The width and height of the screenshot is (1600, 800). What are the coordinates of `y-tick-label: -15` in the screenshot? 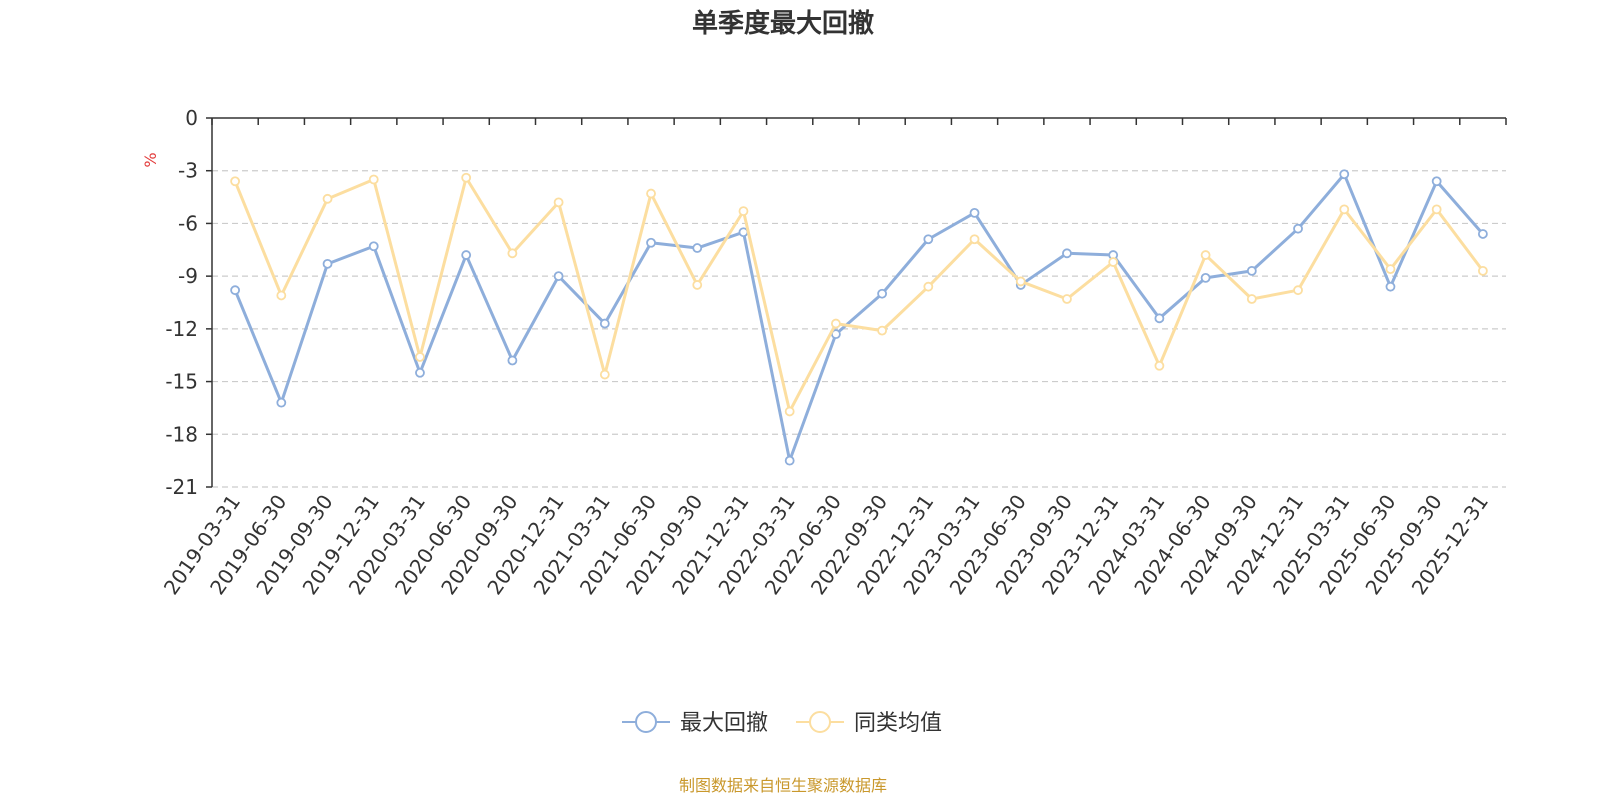 It's located at (181, 382).